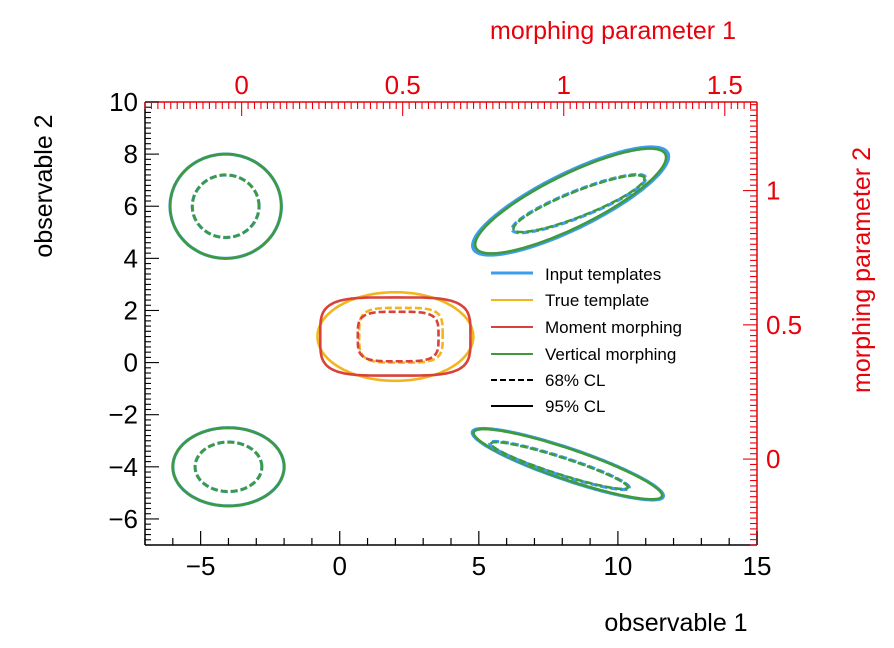 Image resolution: width=894 pixels, height=648 pixels. Describe the element at coordinates (757, 566) in the screenshot. I see `x-tick-label: 15` at that location.